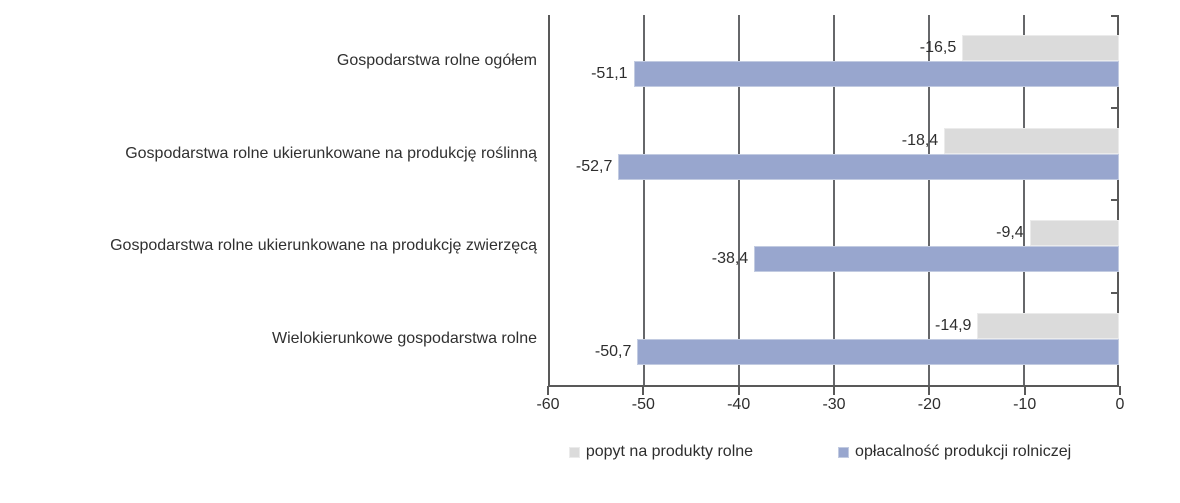 The height and width of the screenshot is (503, 1180). Describe the element at coordinates (669, 451) in the screenshot. I see `legend-label-popyt: popyt na produkty rolne` at that location.